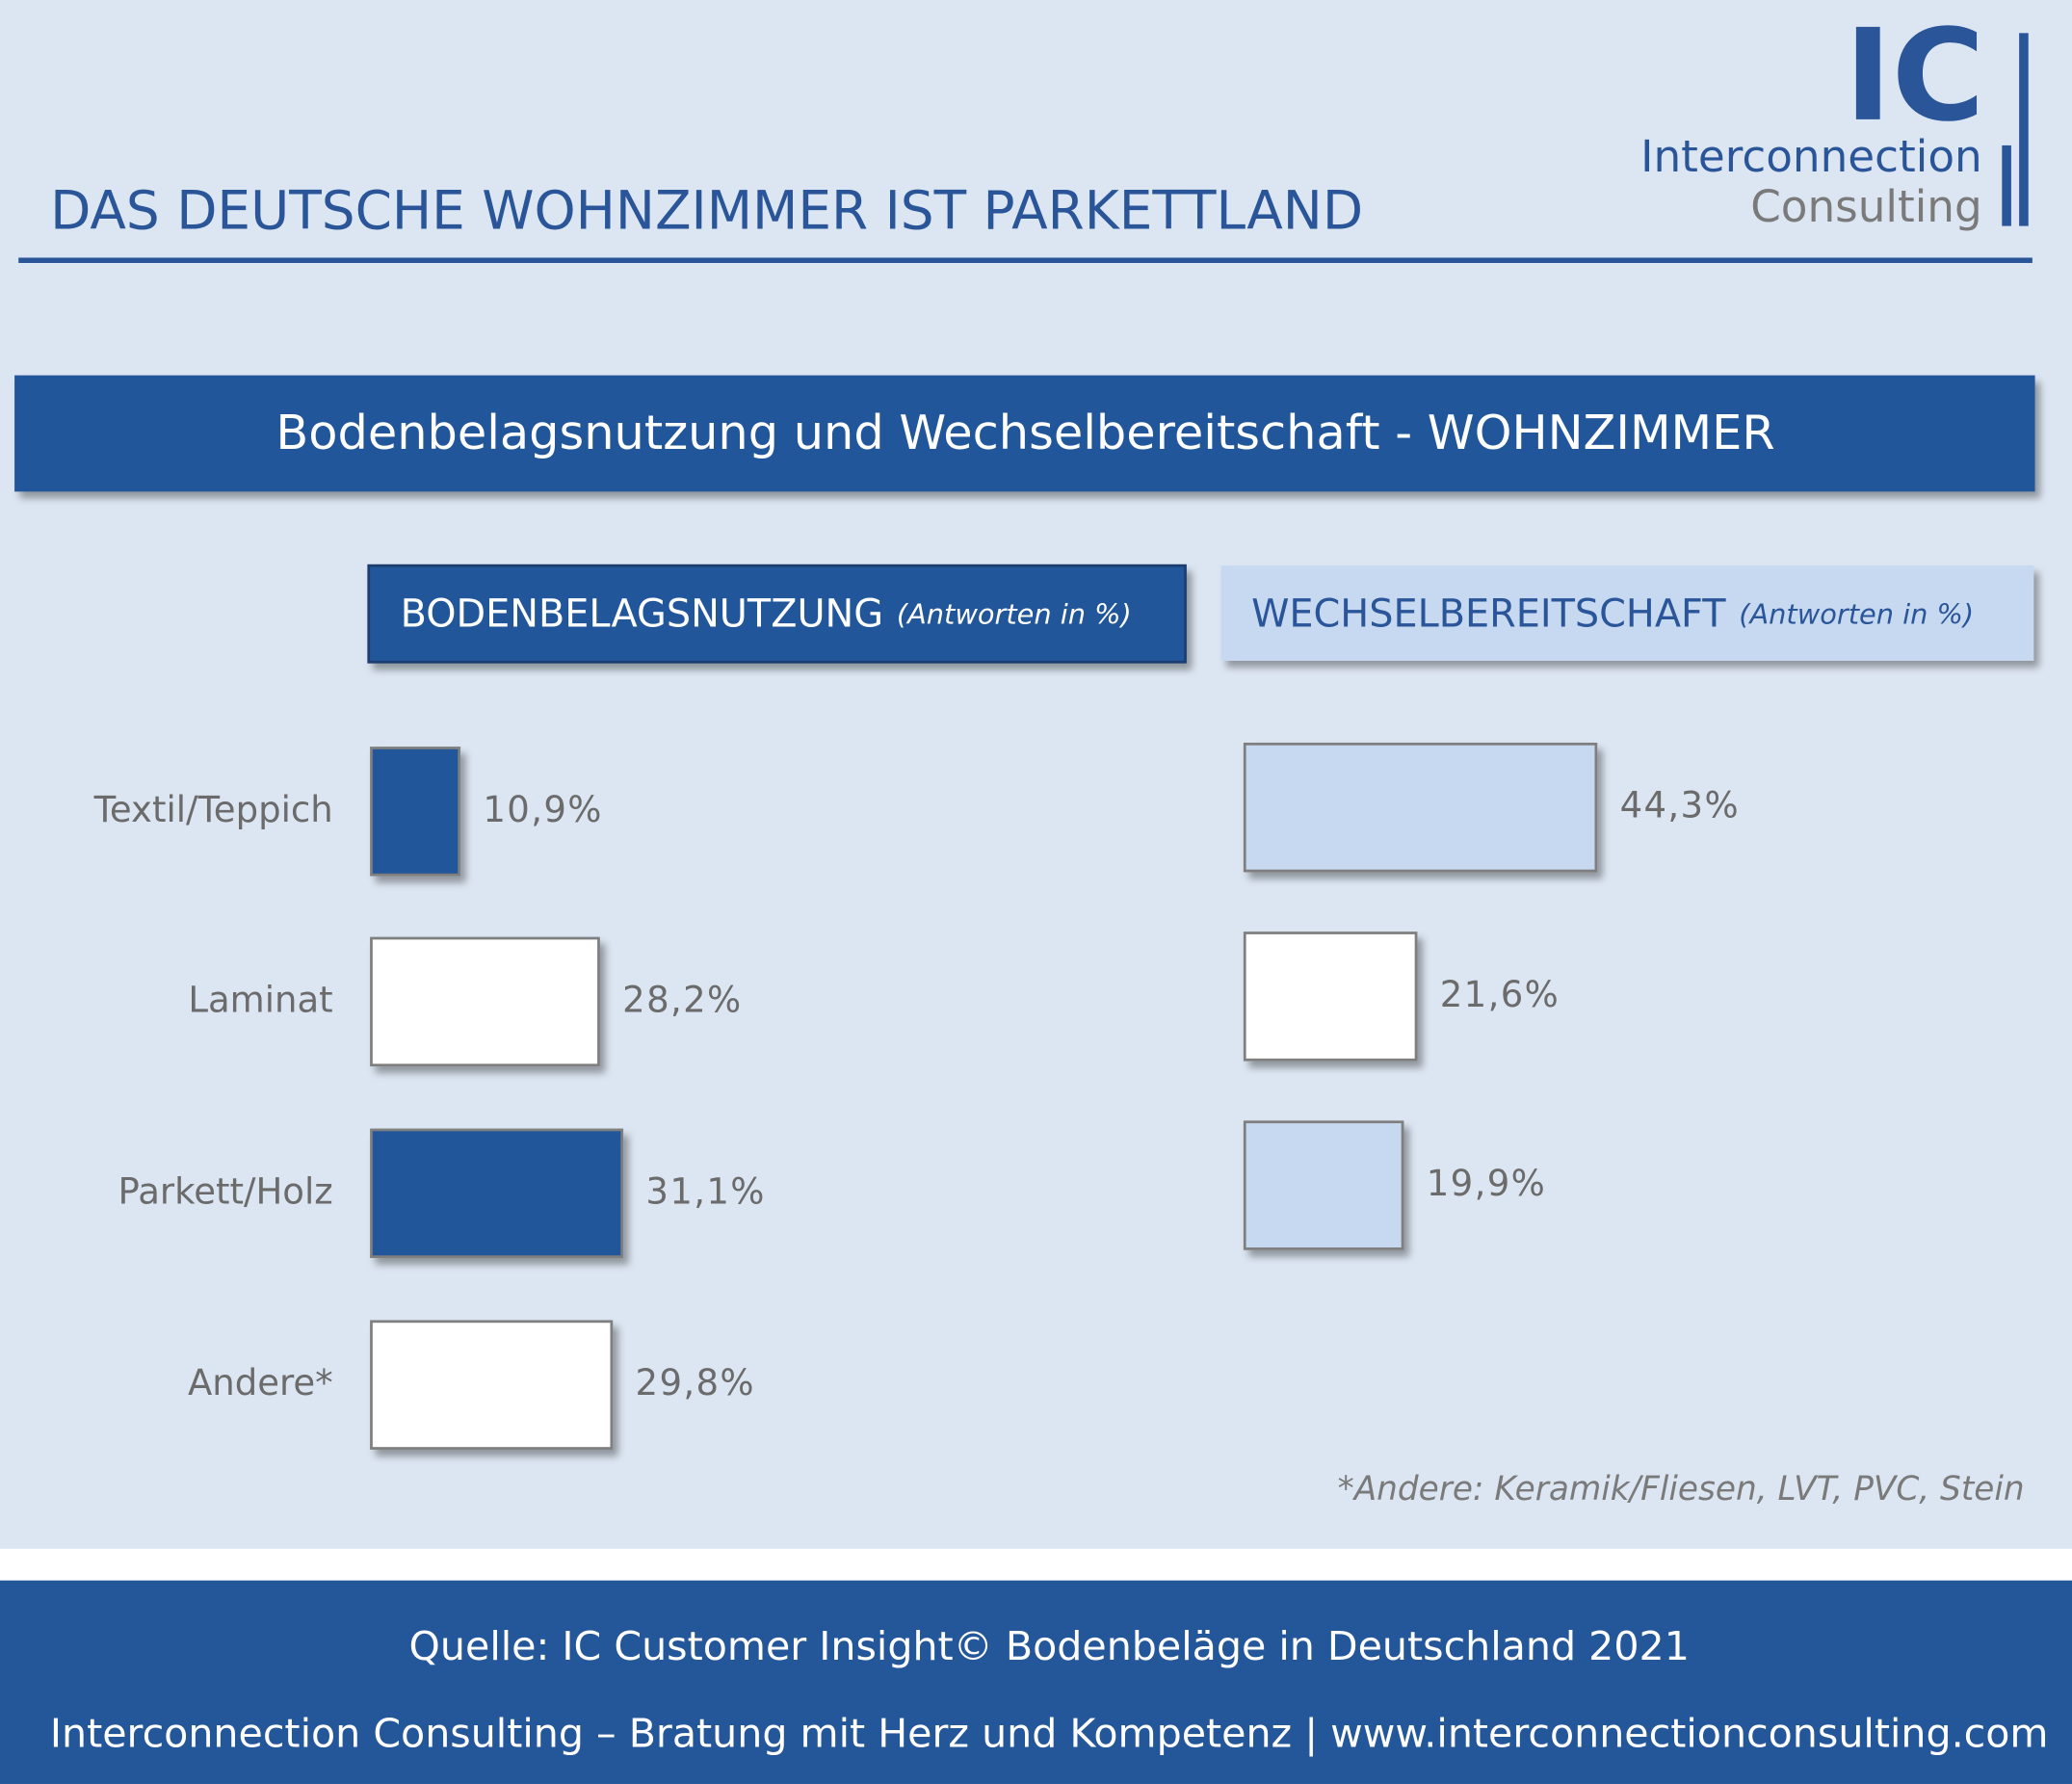 This screenshot has height=1784, width=2072. What do you see at coordinates (1500, 994) in the screenshot?
I see `value-label: 21,6%` at bounding box center [1500, 994].